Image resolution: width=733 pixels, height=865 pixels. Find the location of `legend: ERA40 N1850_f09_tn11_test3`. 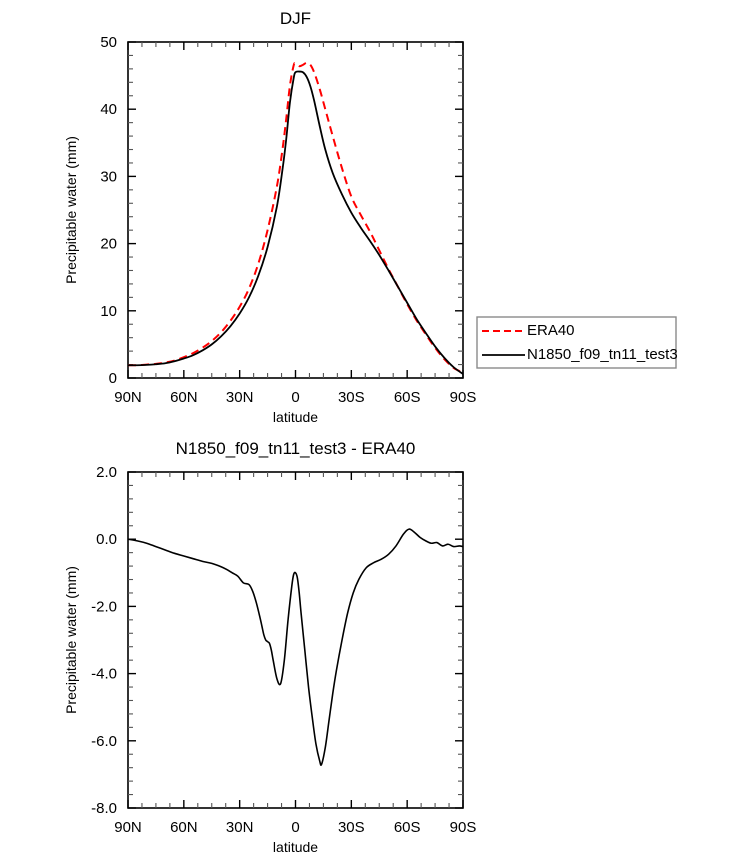

legend: ERA40 N1850_f09_tn11_test3 is located at coordinates (577, 342).